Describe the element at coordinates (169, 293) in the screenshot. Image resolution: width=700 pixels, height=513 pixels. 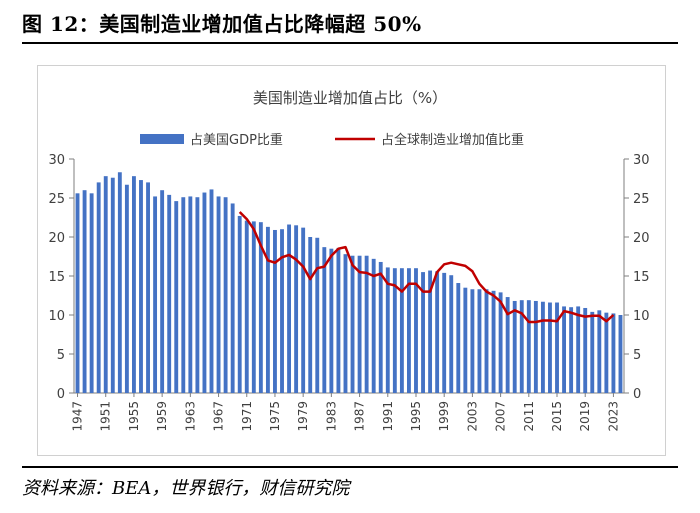
I see `bar-1960` at that location.